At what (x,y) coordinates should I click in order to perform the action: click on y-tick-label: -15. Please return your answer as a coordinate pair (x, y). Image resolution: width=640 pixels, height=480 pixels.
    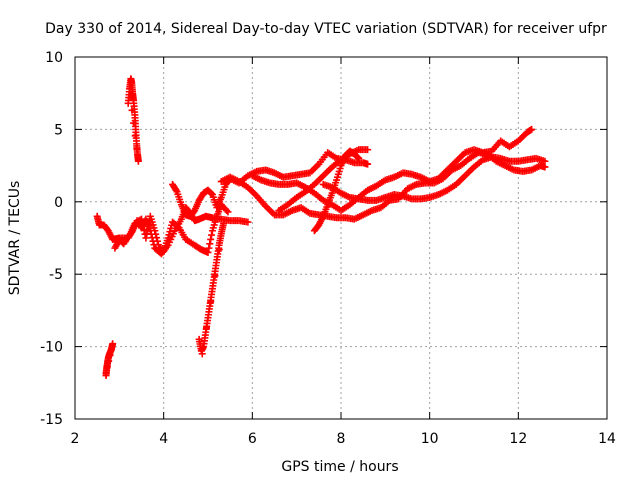
    Looking at the image, I should click on (51, 420).